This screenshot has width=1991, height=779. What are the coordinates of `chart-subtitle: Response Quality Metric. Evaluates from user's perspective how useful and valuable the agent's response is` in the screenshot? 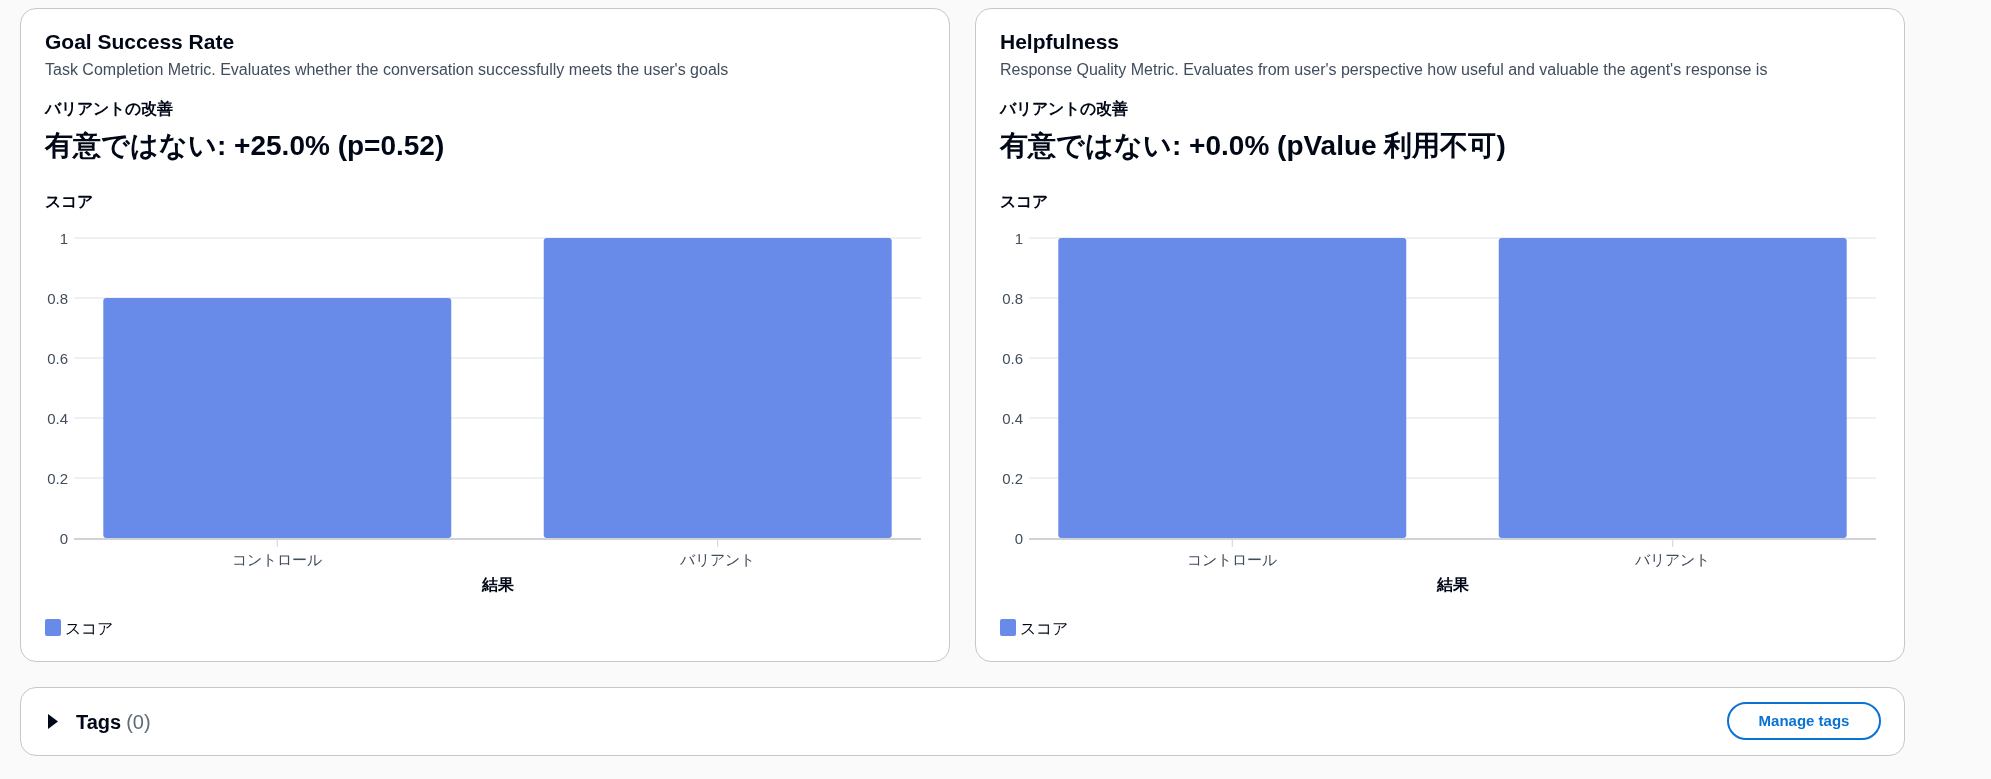 It's located at (1384, 69).